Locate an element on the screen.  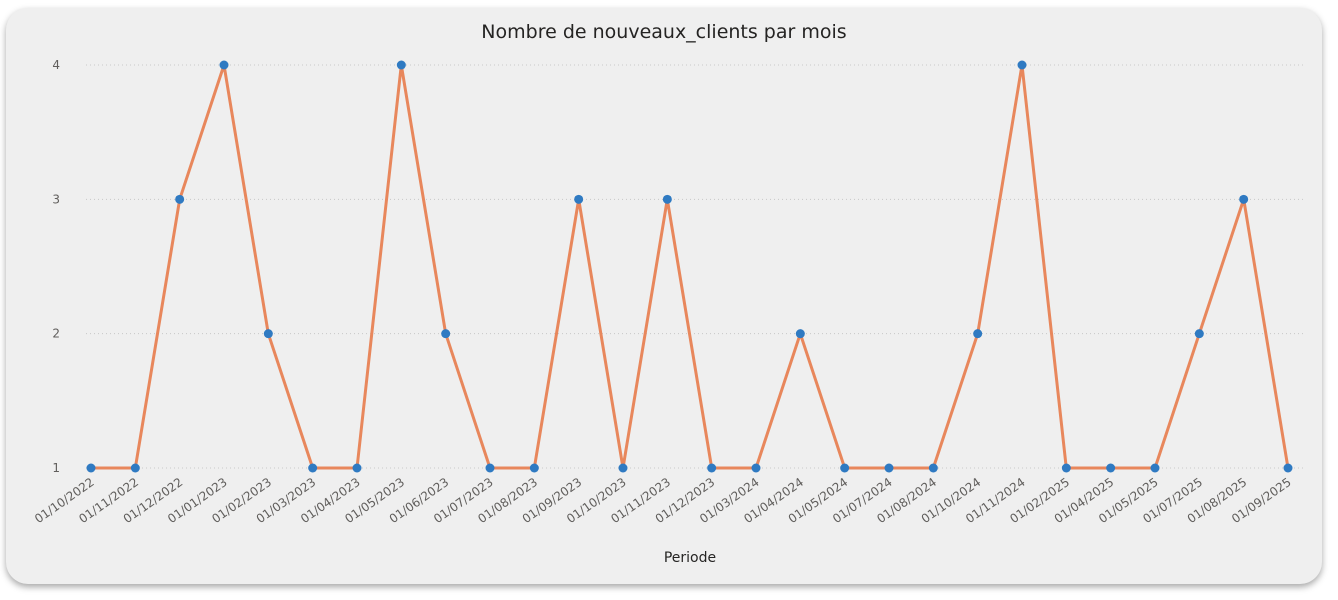
y-tick-label: 4 is located at coordinates (56, 65).